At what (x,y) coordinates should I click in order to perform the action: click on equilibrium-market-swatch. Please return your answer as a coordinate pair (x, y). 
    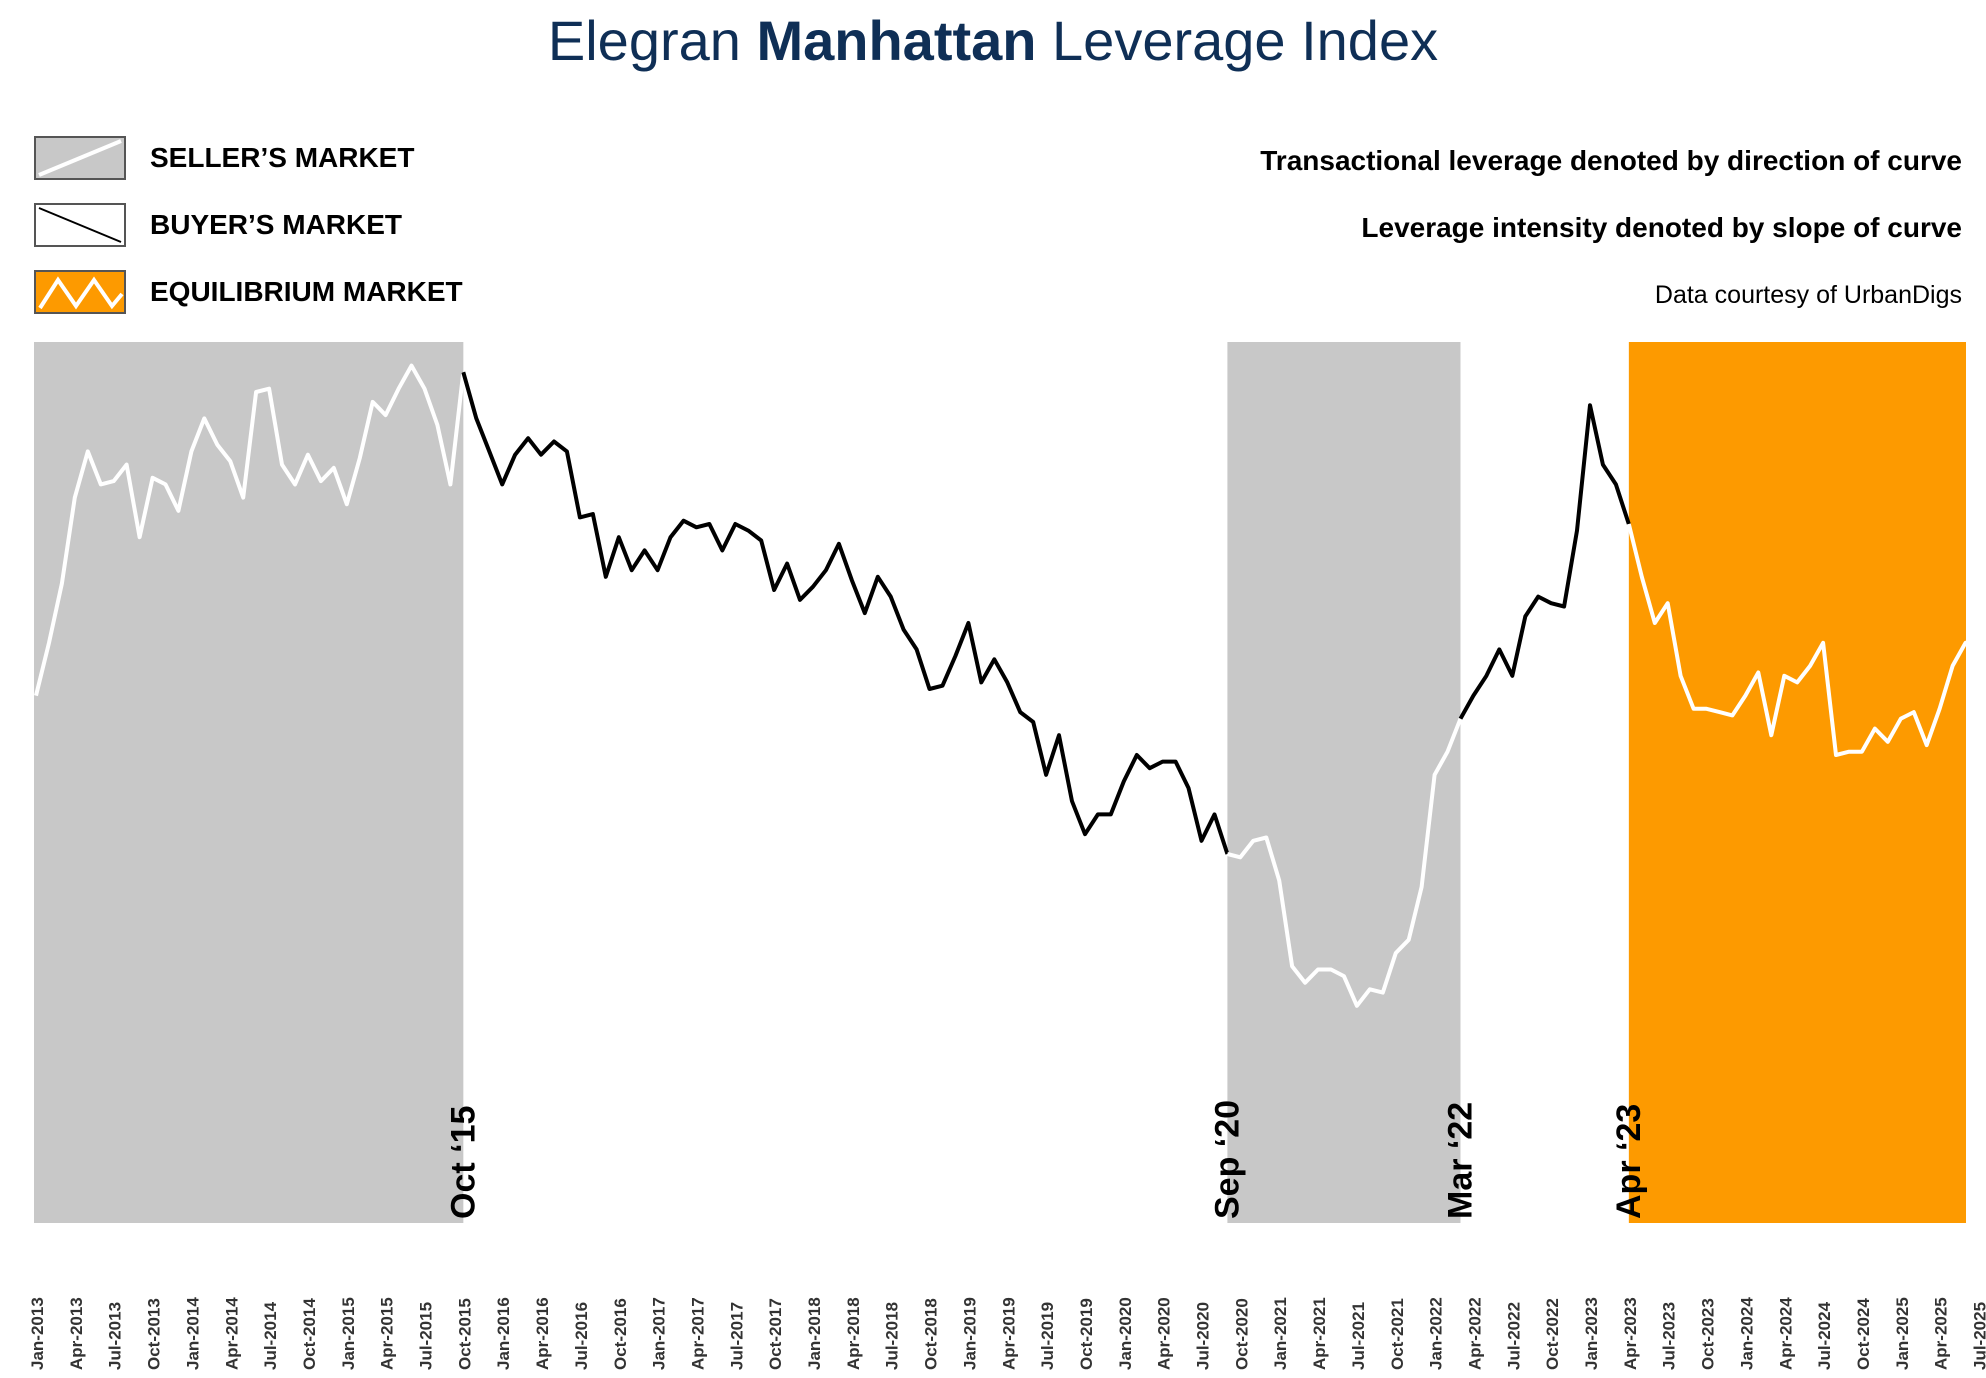
    Looking at the image, I should click on (80, 292).